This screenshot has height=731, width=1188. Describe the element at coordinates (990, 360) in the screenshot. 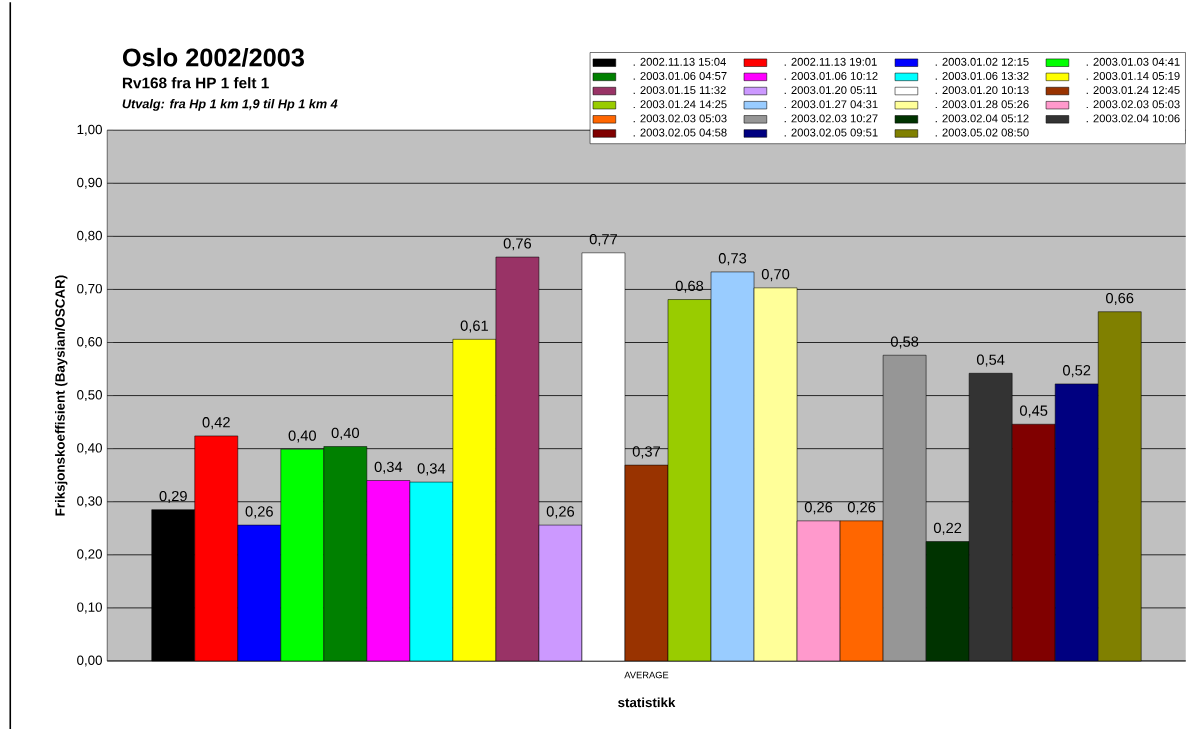

I see `data-label: 0,54` at that location.